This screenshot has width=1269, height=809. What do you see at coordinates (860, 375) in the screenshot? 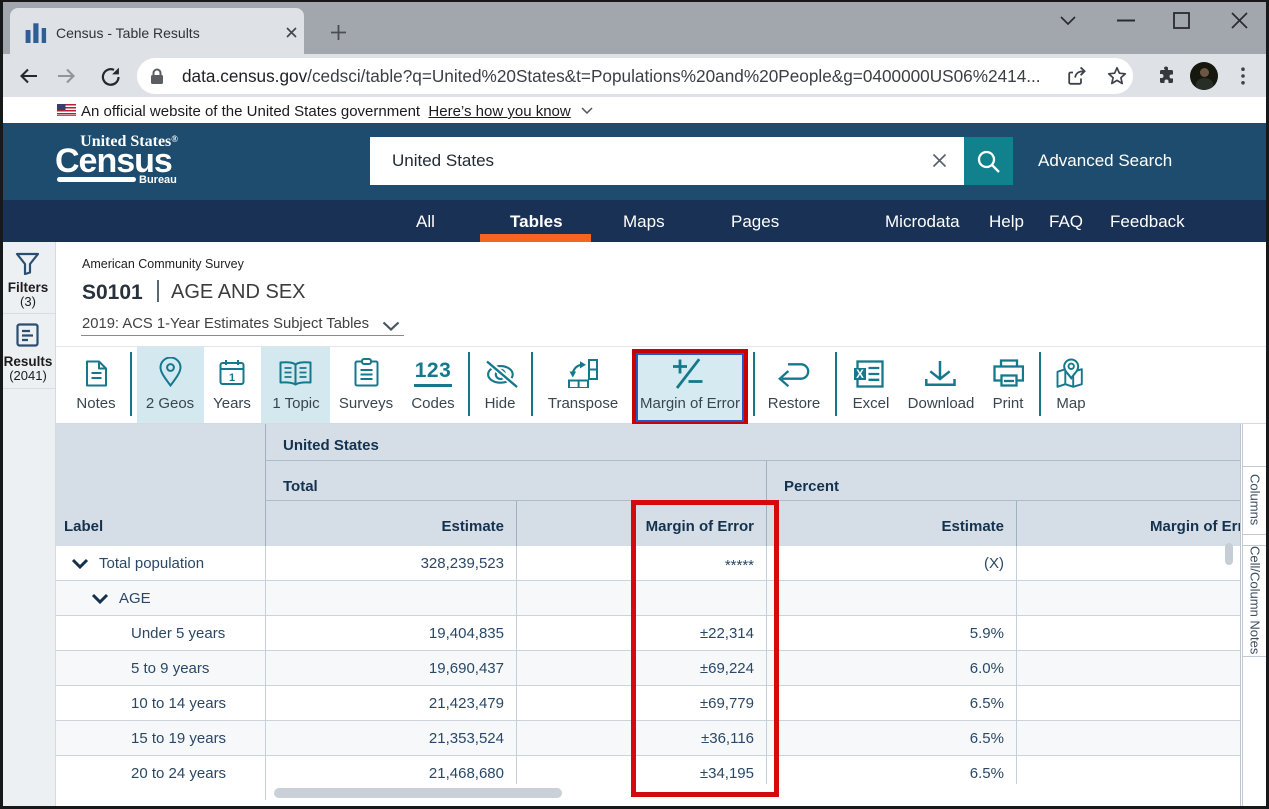
I see `svg-text: X` at bounding box center [860, 375].